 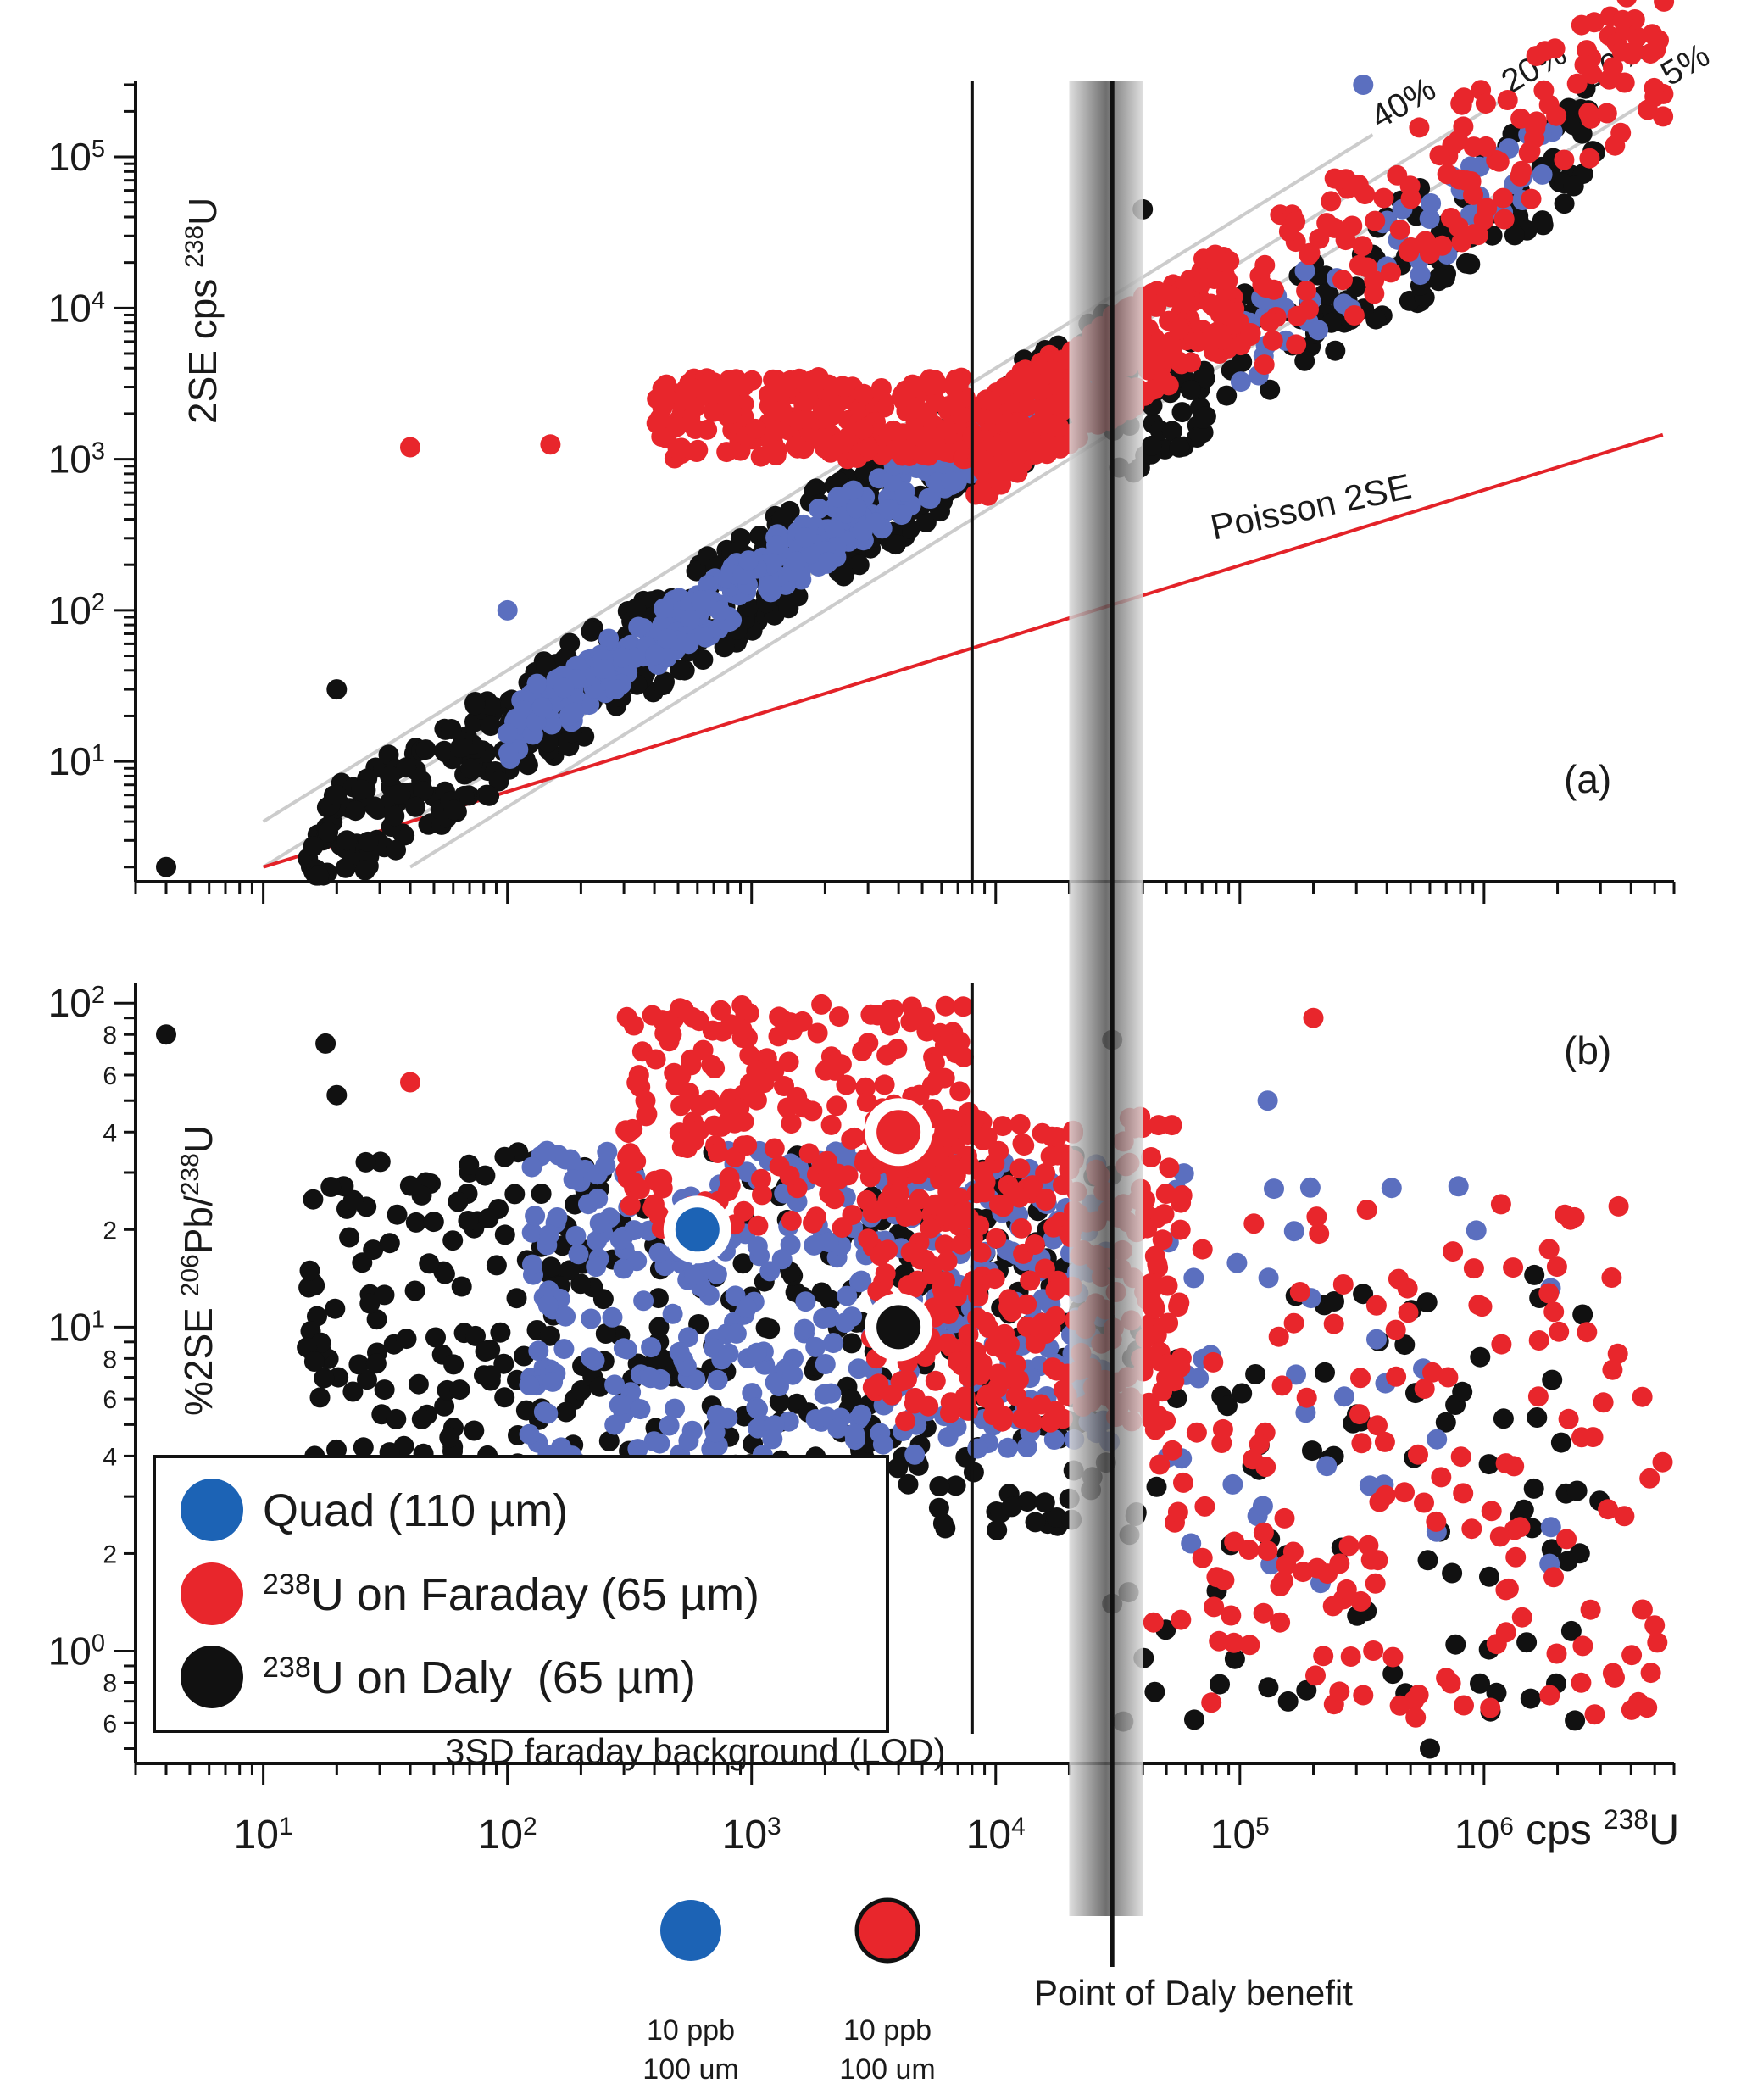 What do you see at coordinates (76, 1327) in the screenshot?
I see `panel-b-y-tick-label: 101` at bounding box center [76, 1327].